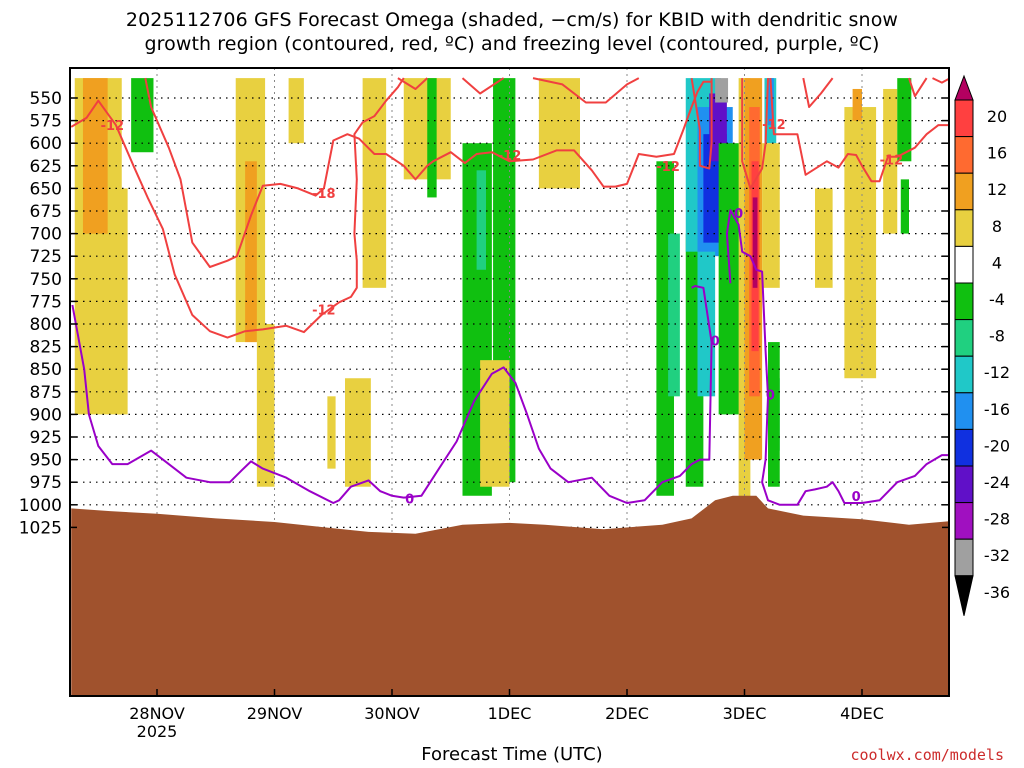  I want to click on y-tick-label: 1025, so click(40, 528).